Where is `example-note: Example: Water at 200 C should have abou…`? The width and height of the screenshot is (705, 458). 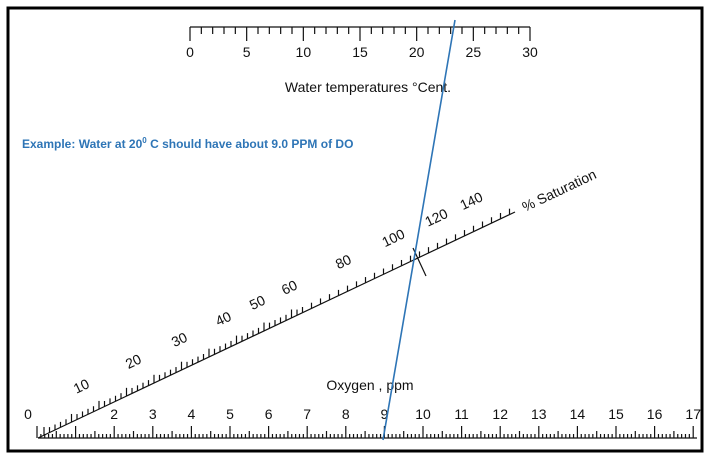 example-note: Example: Water at 200 C should have abou… is located at coordinates (187, 143).